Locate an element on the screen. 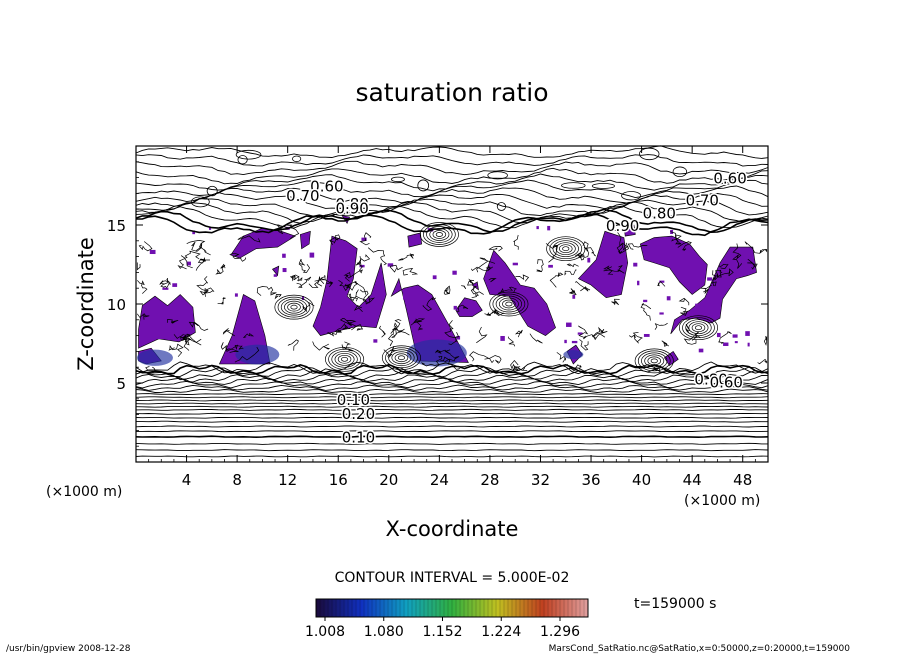 Image resolution: width=904 pixels, height=654 pixels. x-tick-label: 4 is located at coordinates (187, 480).